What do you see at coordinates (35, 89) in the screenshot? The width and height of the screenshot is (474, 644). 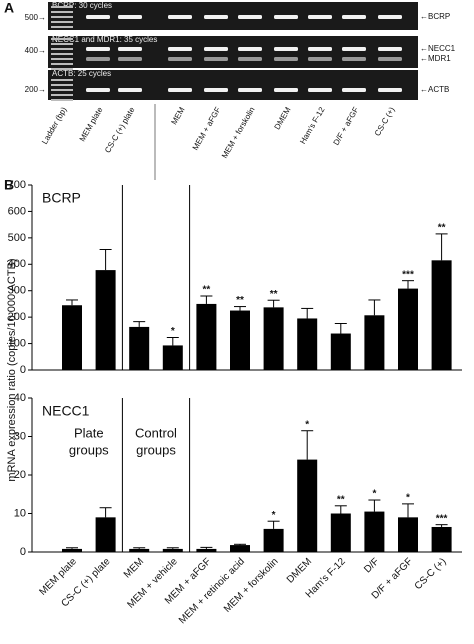 I see `size-marker: 200→` at bounding box center [35, 89].